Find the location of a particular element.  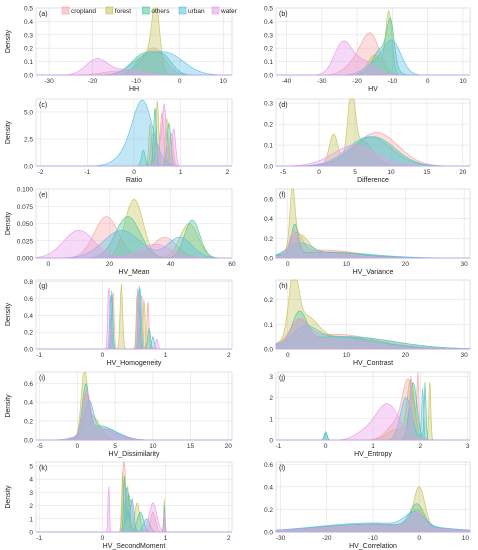

y-tick-label: 0.025 is located at coordinates (25, 241).